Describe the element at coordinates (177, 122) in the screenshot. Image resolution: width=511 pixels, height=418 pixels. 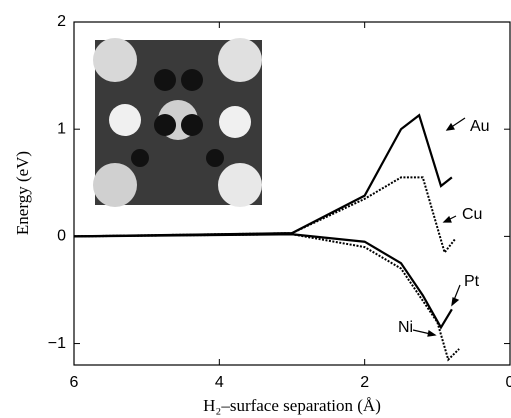
I see `inset-image` at that location.